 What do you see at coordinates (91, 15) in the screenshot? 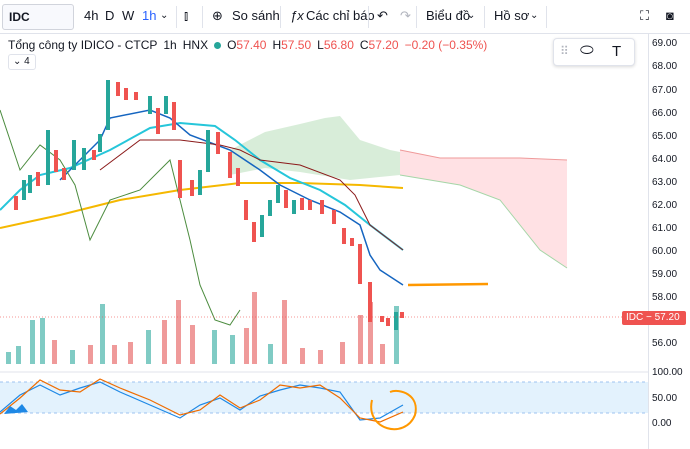
I see `interval-4h: 4h` at bounding box center [91, 15].